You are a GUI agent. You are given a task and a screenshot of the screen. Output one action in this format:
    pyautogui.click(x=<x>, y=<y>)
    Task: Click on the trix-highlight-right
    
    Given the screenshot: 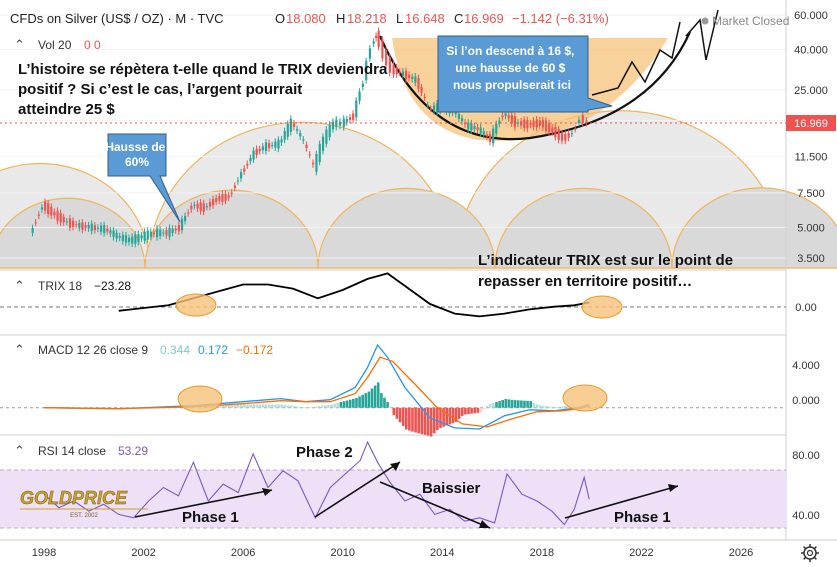 What is the action you would take?
    pyautogui.click(x=602, y=307)
    